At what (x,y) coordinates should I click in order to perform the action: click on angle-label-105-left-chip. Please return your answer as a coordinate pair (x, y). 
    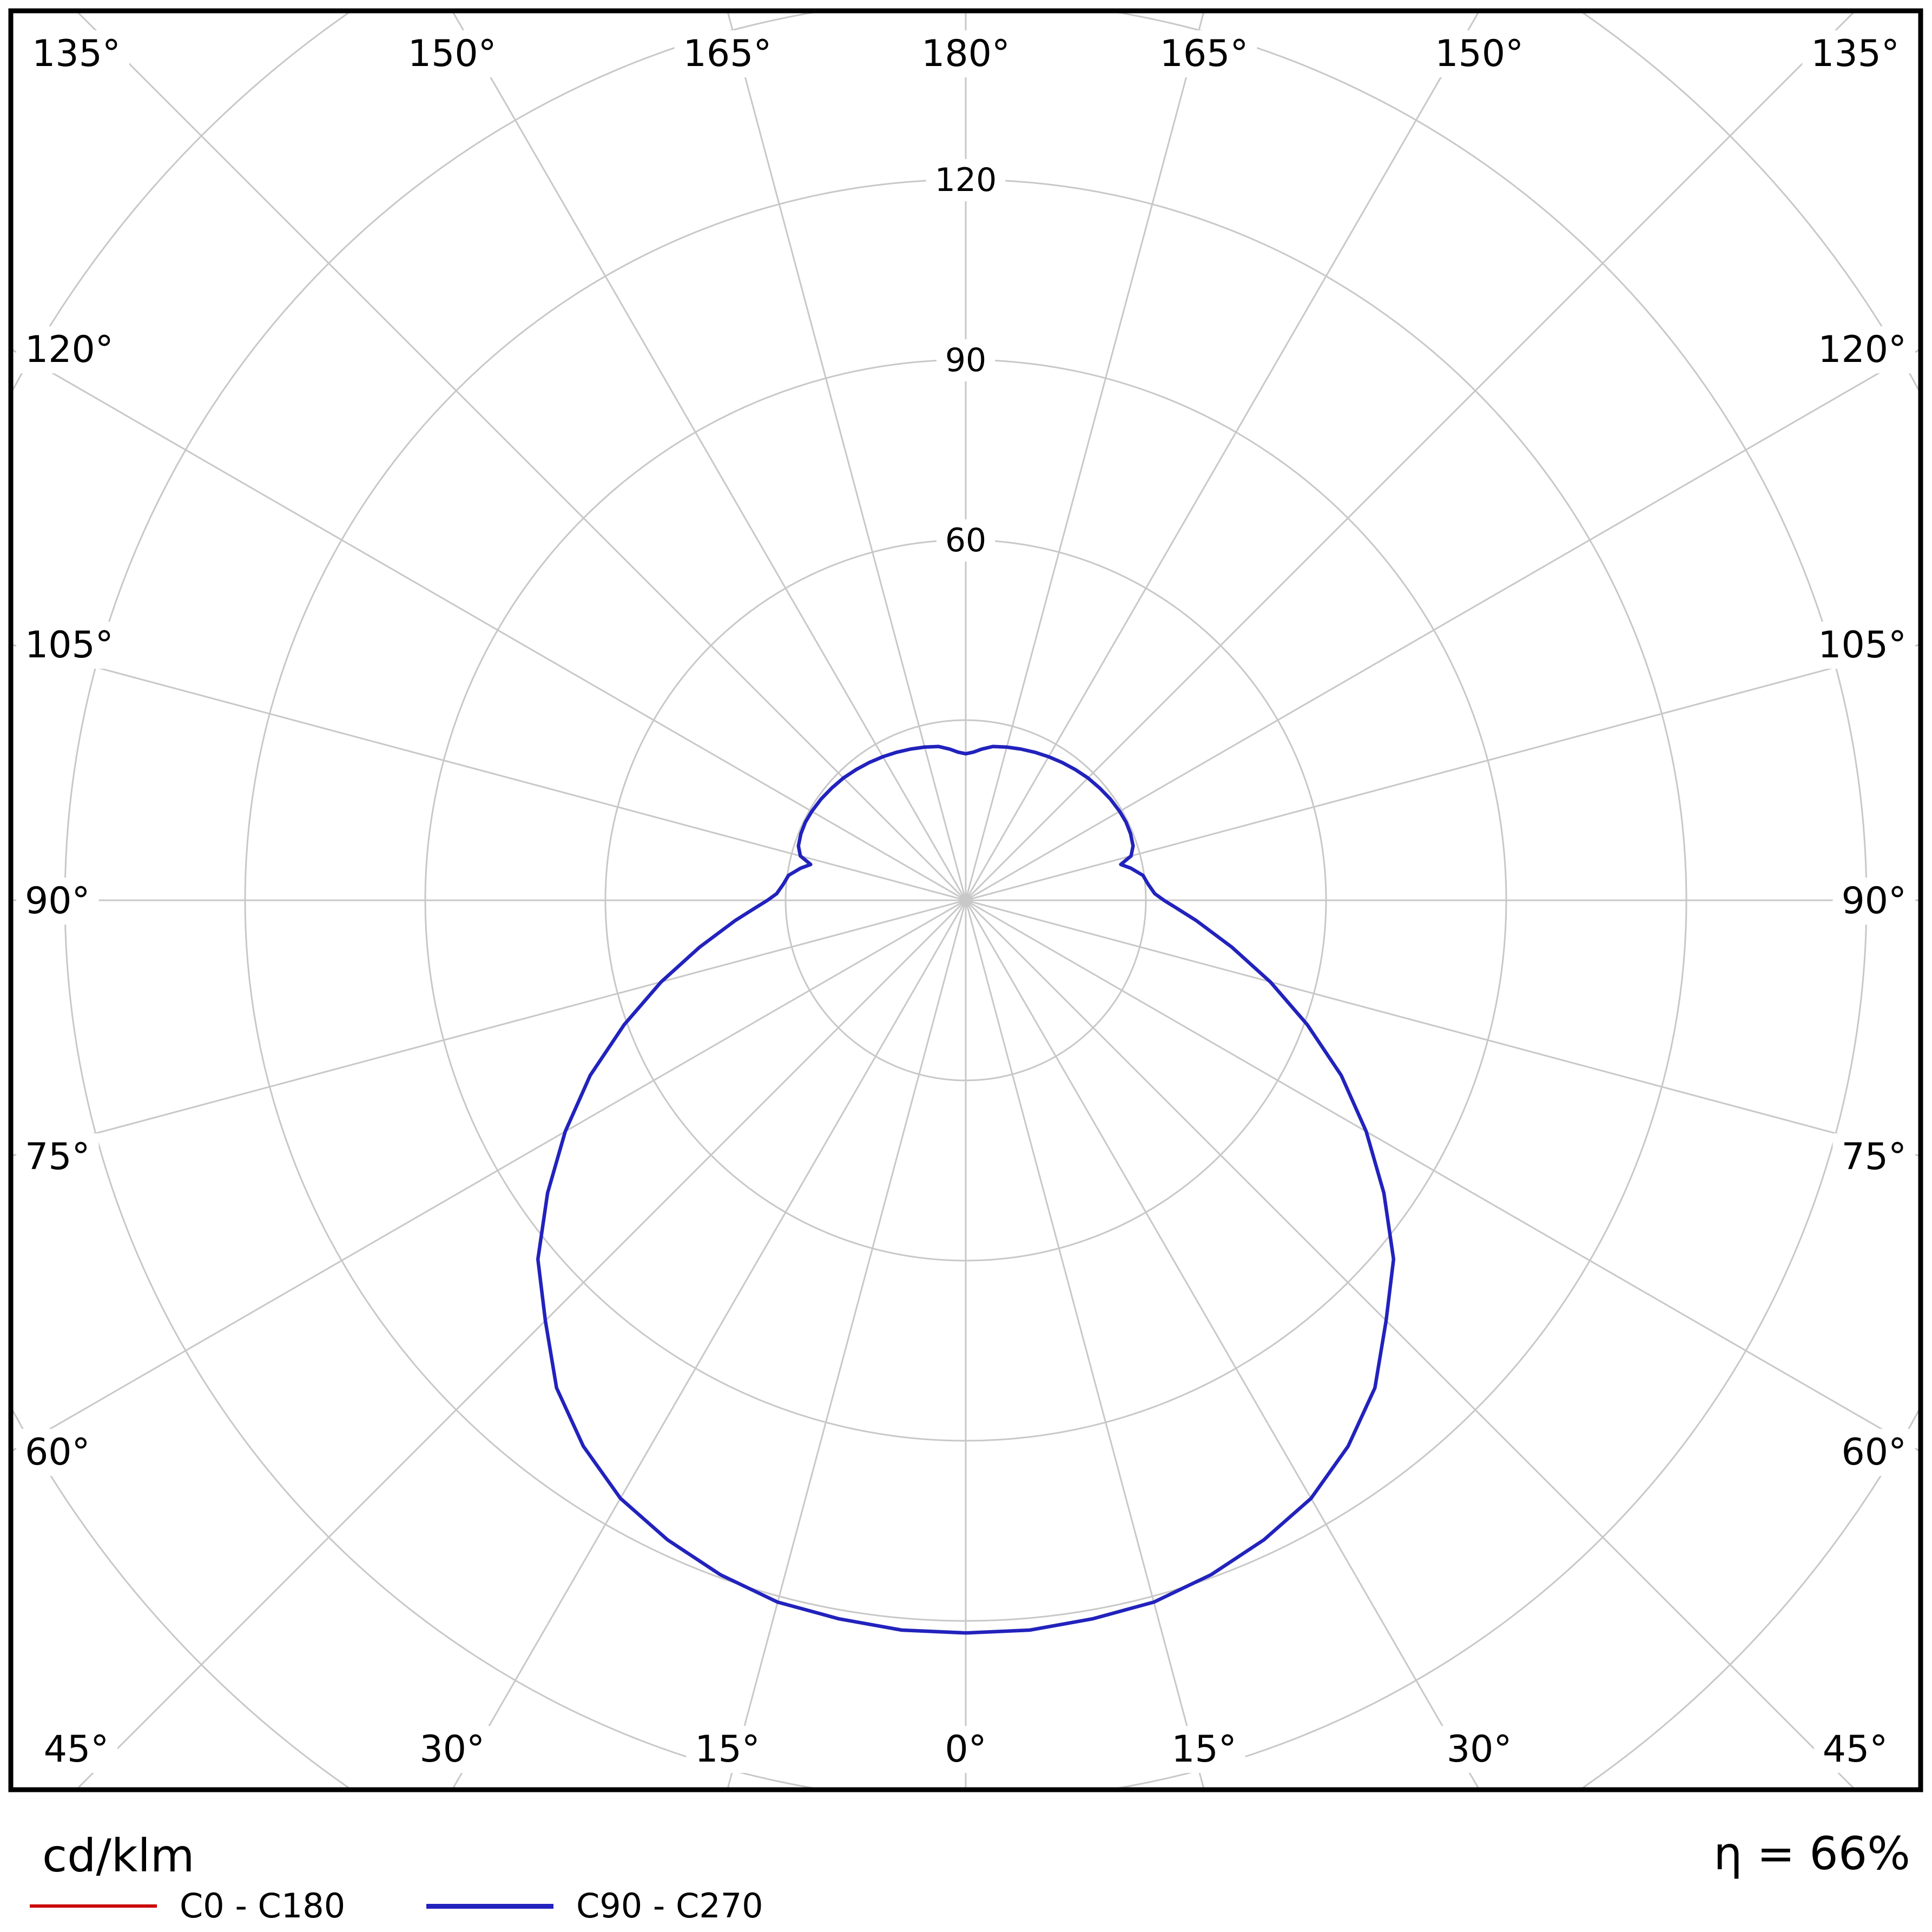
    Looking at the image, I should click on (69, 645).